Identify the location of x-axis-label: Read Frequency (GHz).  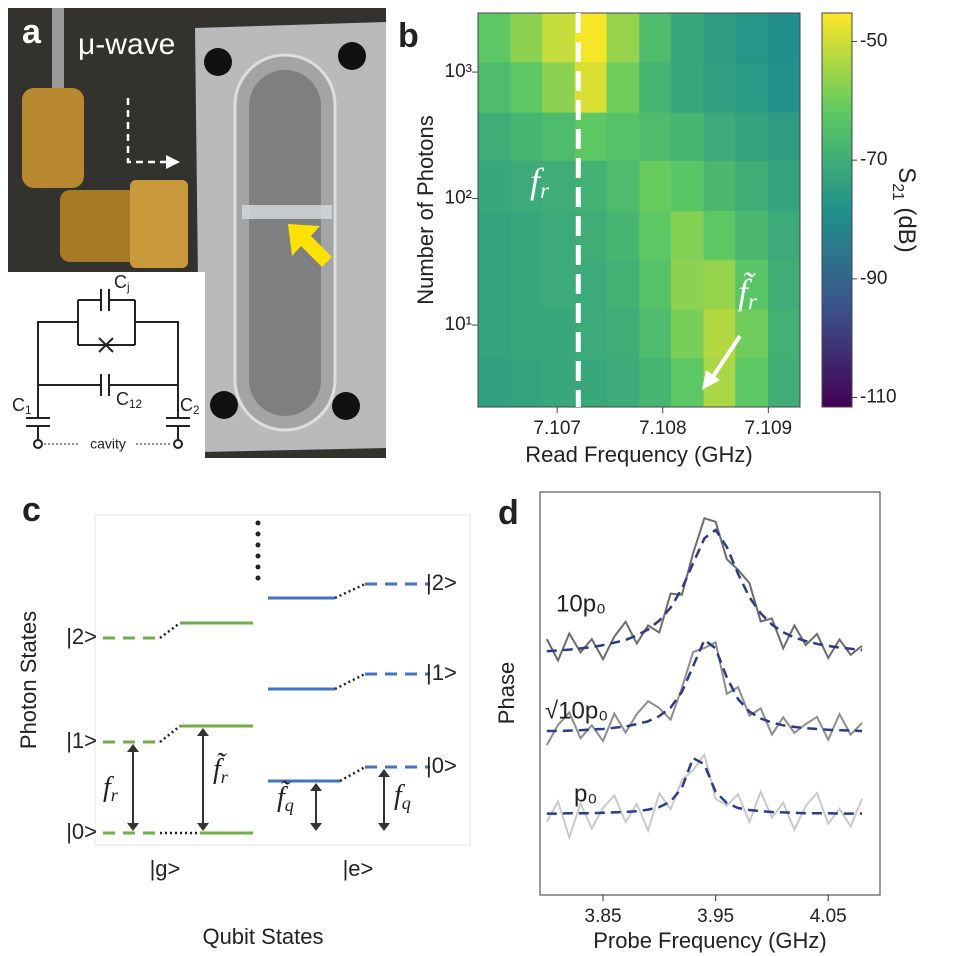
(638, 454).